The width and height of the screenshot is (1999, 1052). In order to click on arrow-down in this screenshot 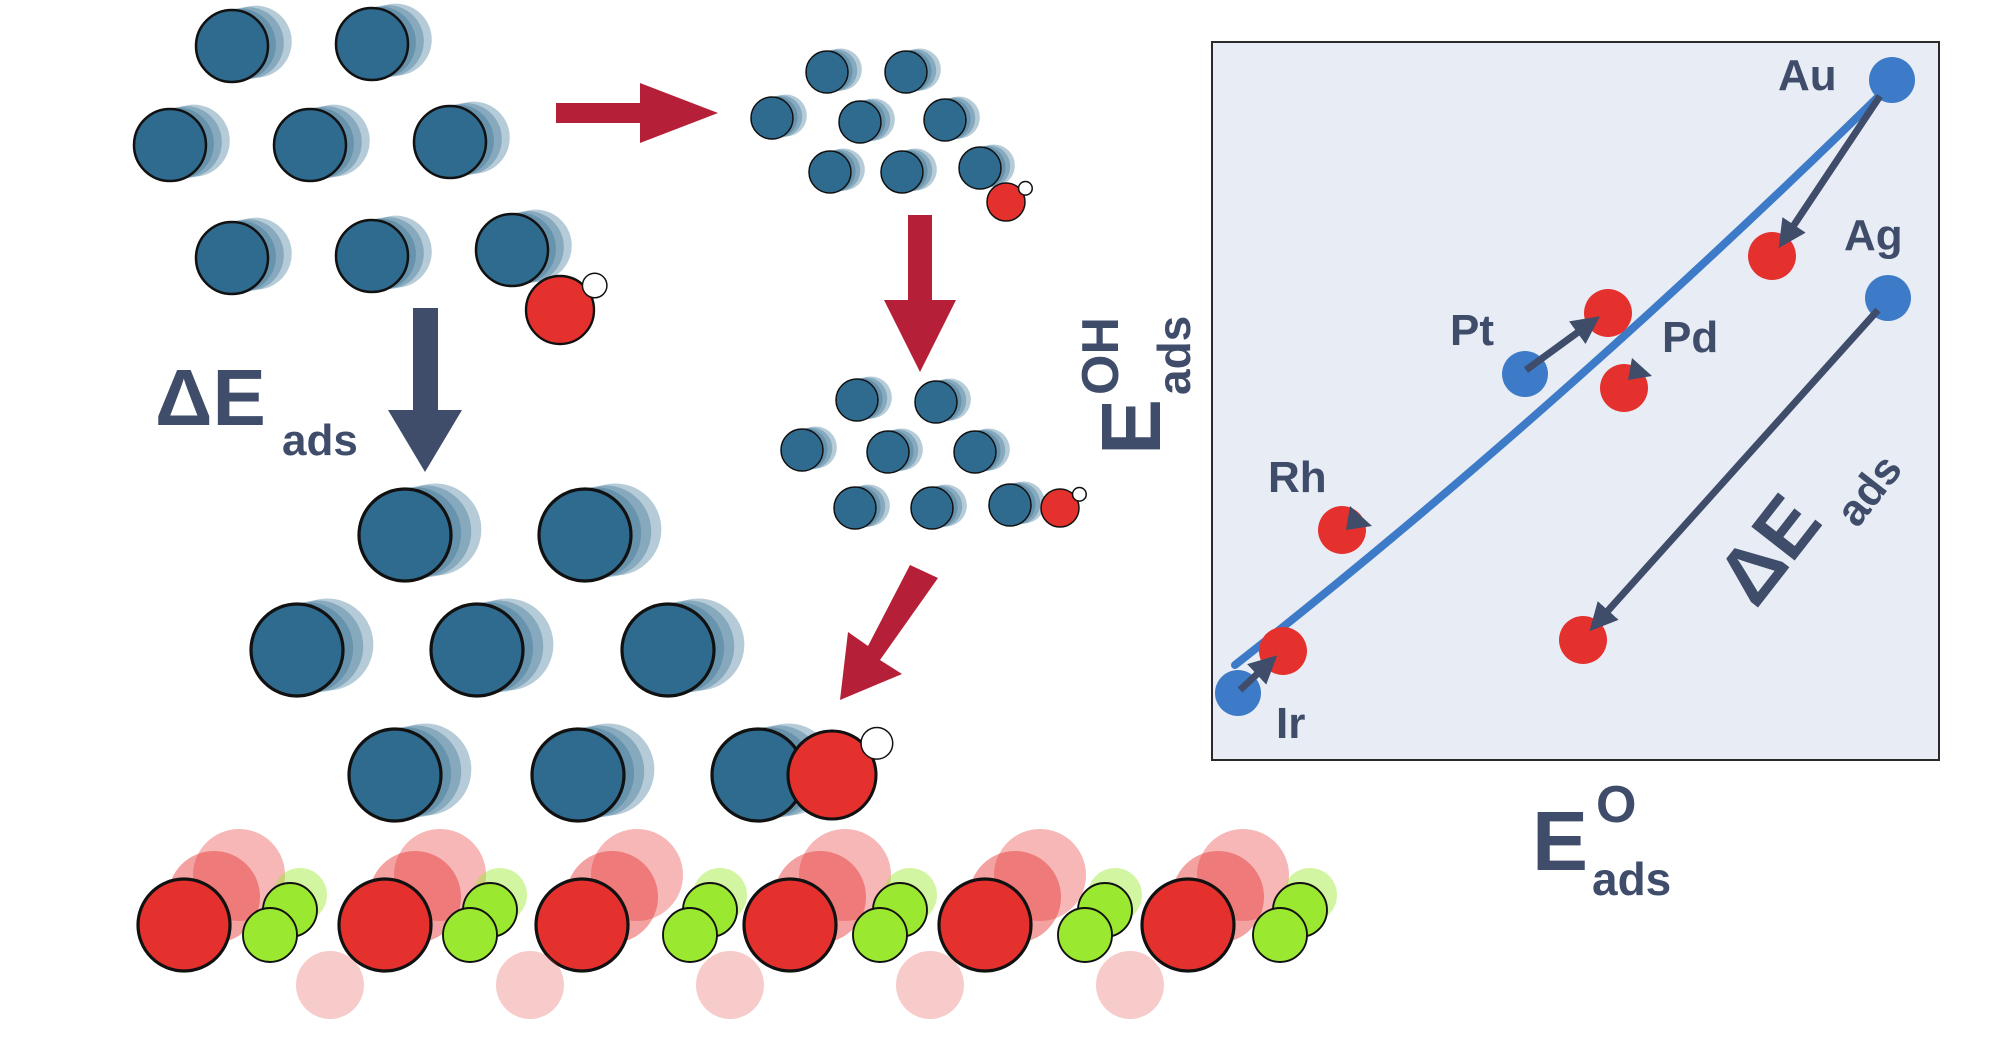, I will do `click(920, 293)`.